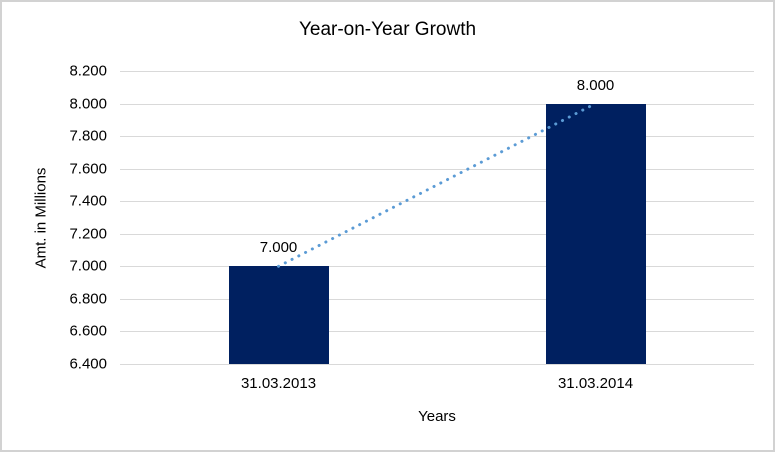 Image resolution: width=775 pixels, height=452 pixels. I want to click on x-axis-title: Years, so click(437, 416).